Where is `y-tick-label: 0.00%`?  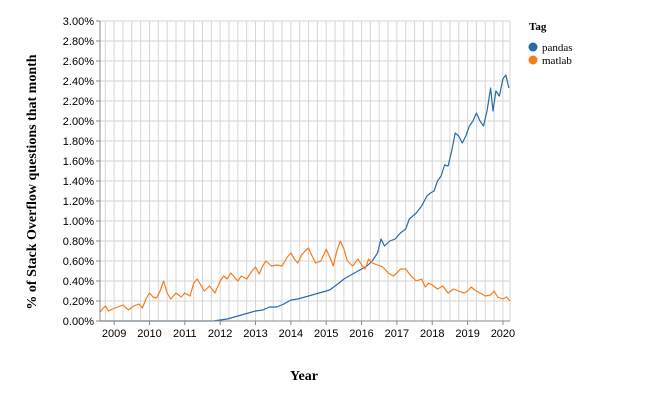
y-tick-label: 0.00% is located at coordinates (78, 322).